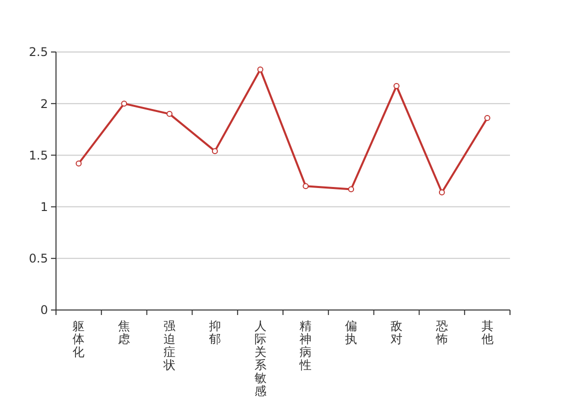  What do you see at coordinates (169, 345) in the screenshot?
I see `x-tick-label: 强迫症状` at bounding box center [169, 345].